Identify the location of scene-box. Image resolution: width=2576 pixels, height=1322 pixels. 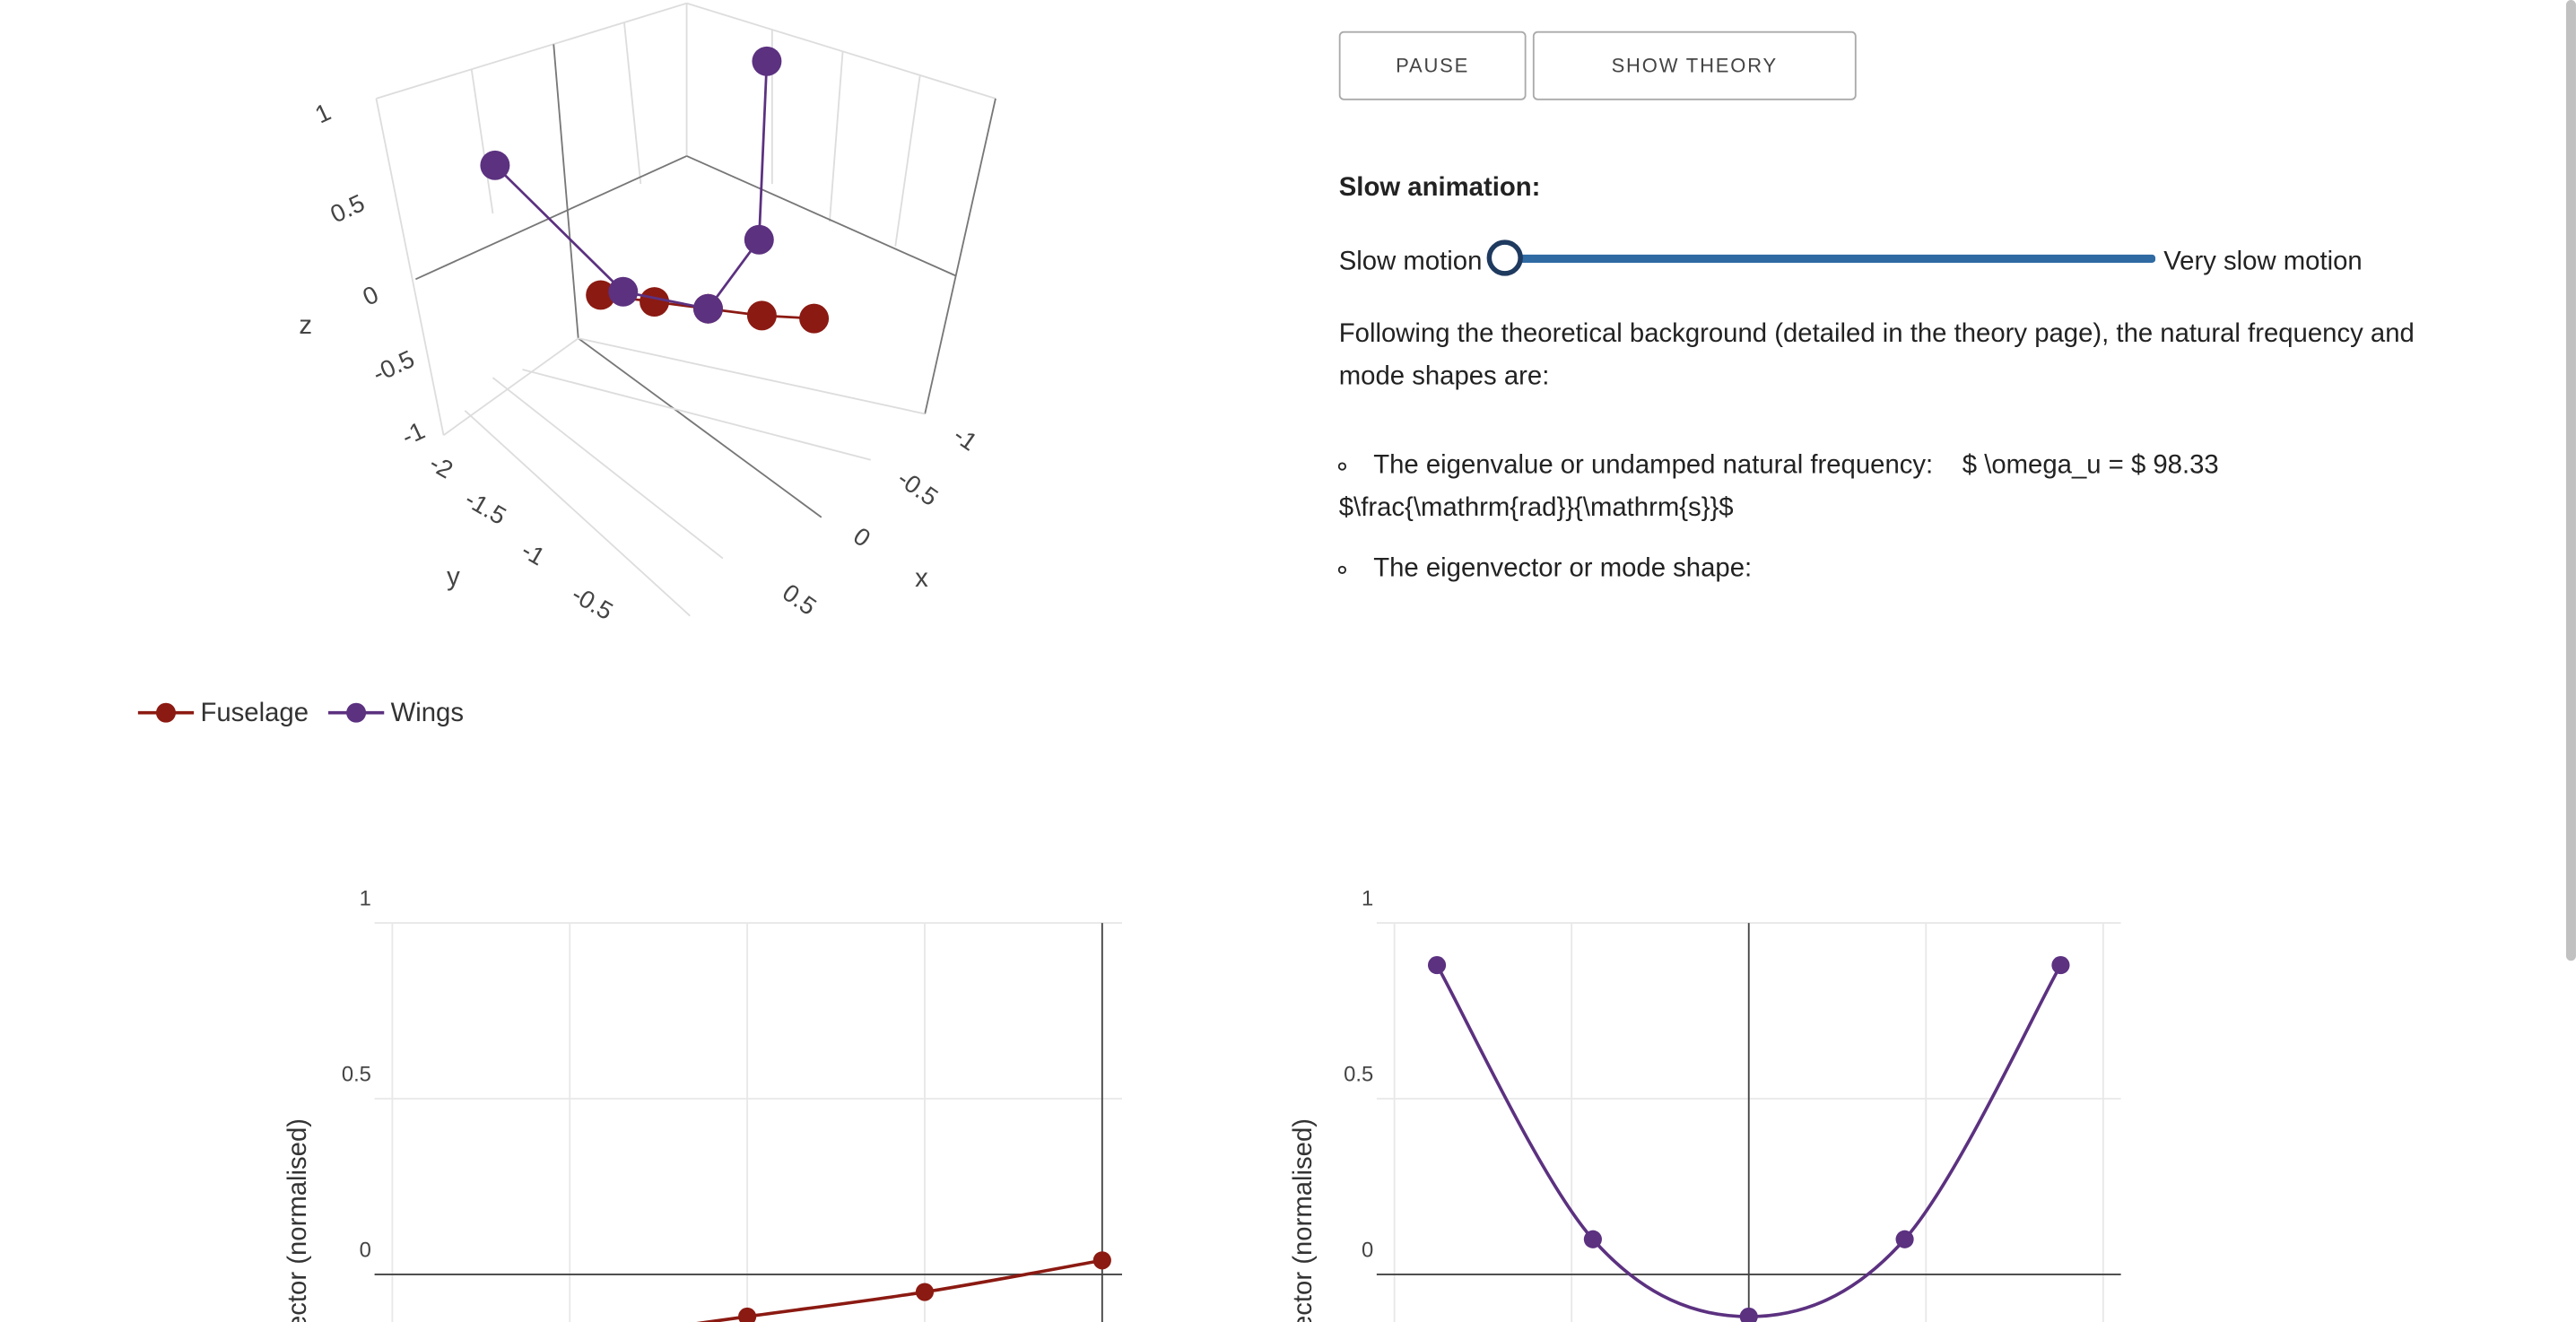
(685, 309).